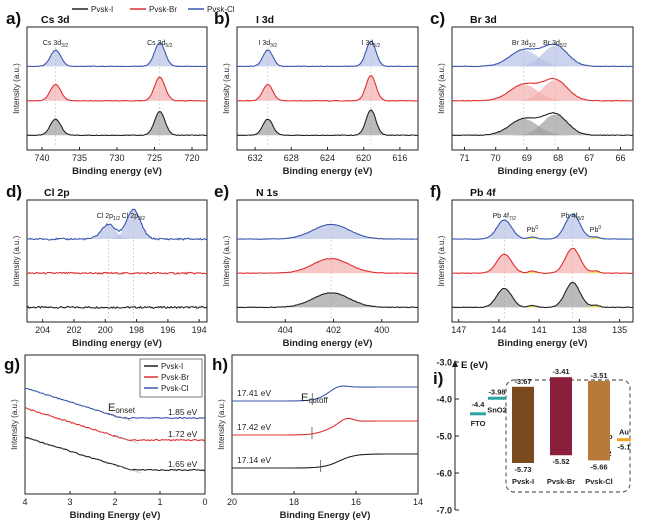  Describe the element at coordinates (267, 44) in the screenshot. I see `peak-label: I 3d3/2` at that location.